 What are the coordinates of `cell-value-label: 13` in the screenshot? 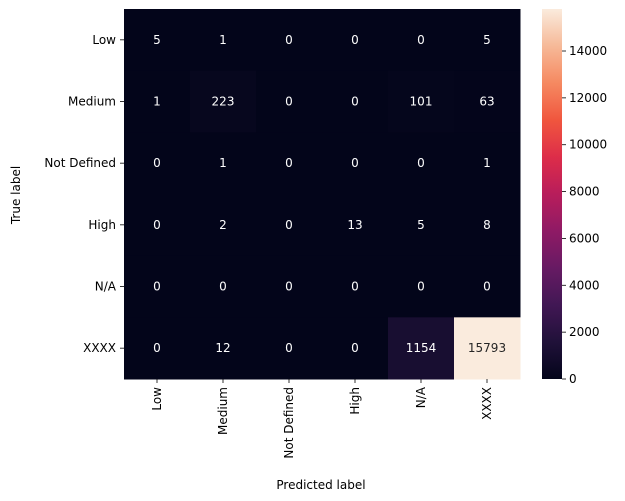 It's located at (354, 225).